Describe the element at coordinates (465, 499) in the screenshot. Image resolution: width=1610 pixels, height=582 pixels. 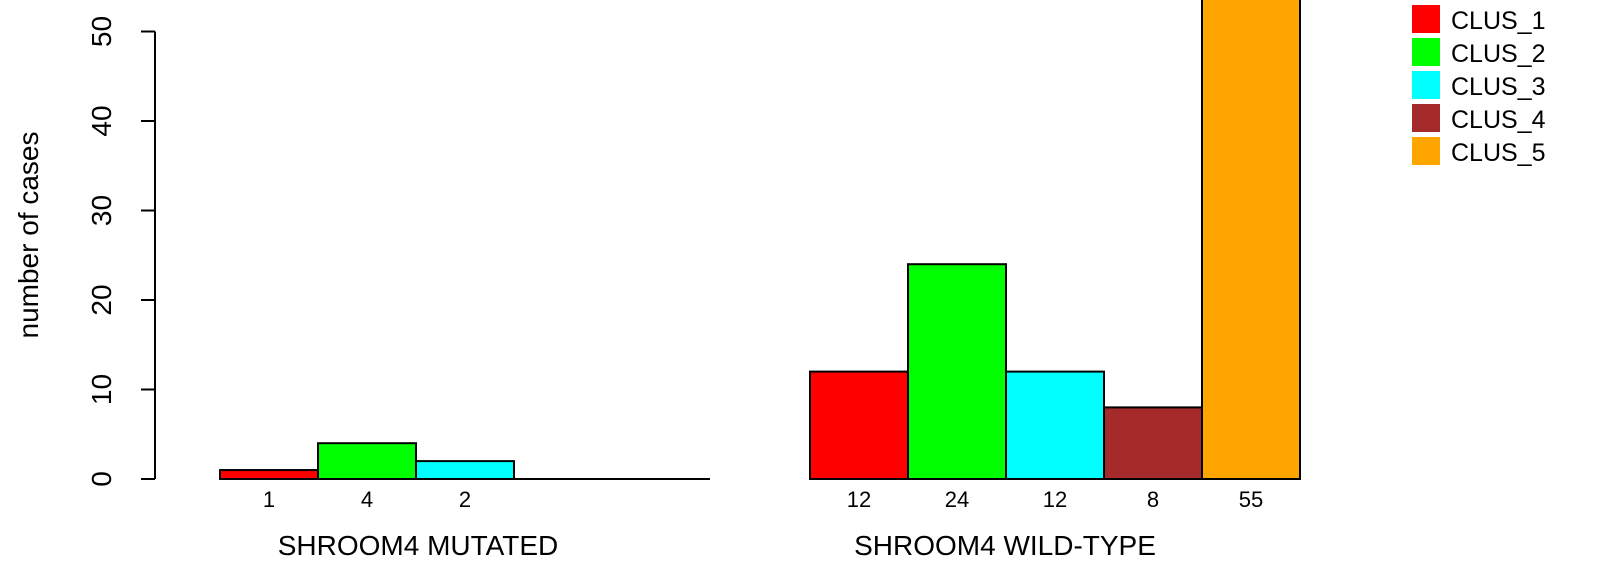
I see `bar-value-label: 2` at that location.